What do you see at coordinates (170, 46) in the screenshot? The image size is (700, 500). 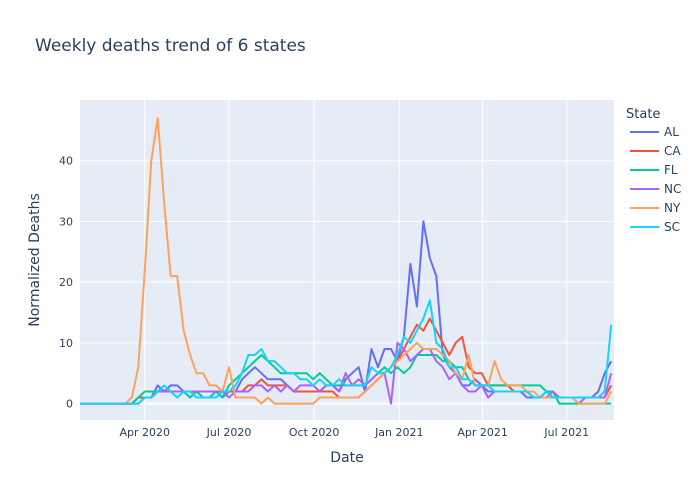 I see `chart-title: Weekly deaths trend of 6 states` at bounding box center [170, 46].